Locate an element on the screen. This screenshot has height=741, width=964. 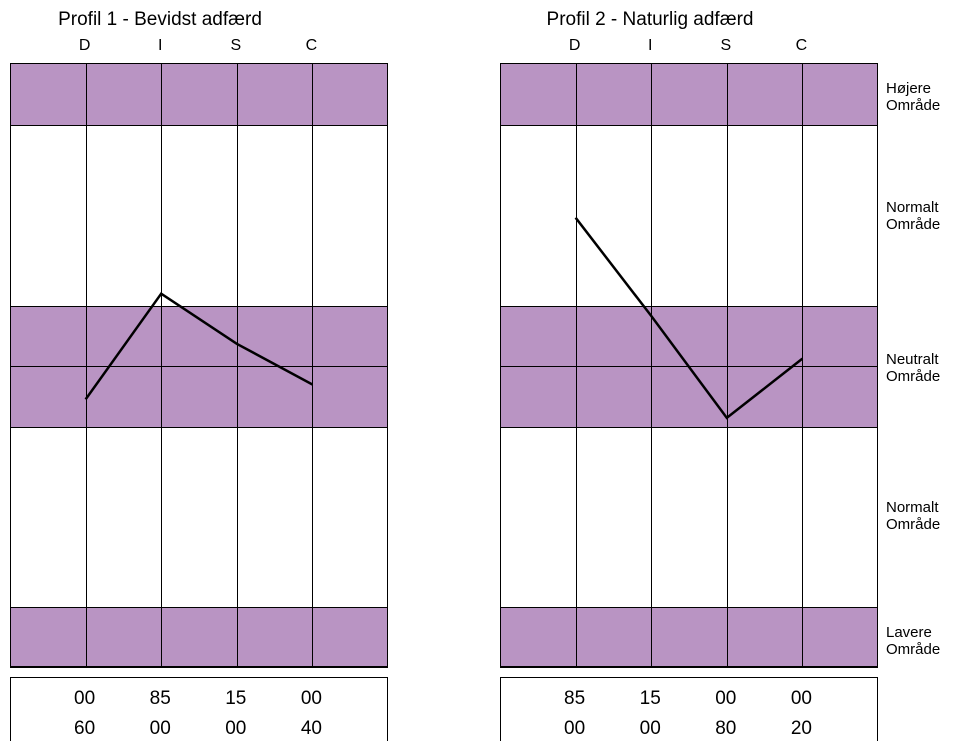
score-row2-D: 00 is located at coordinates (574, 728).